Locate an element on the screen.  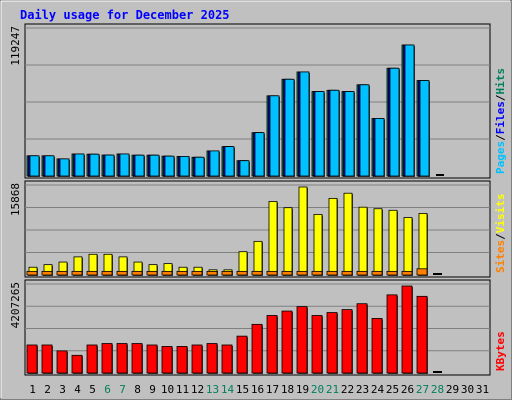
x-tick-label: 17 is located at coordinates (272, 389).